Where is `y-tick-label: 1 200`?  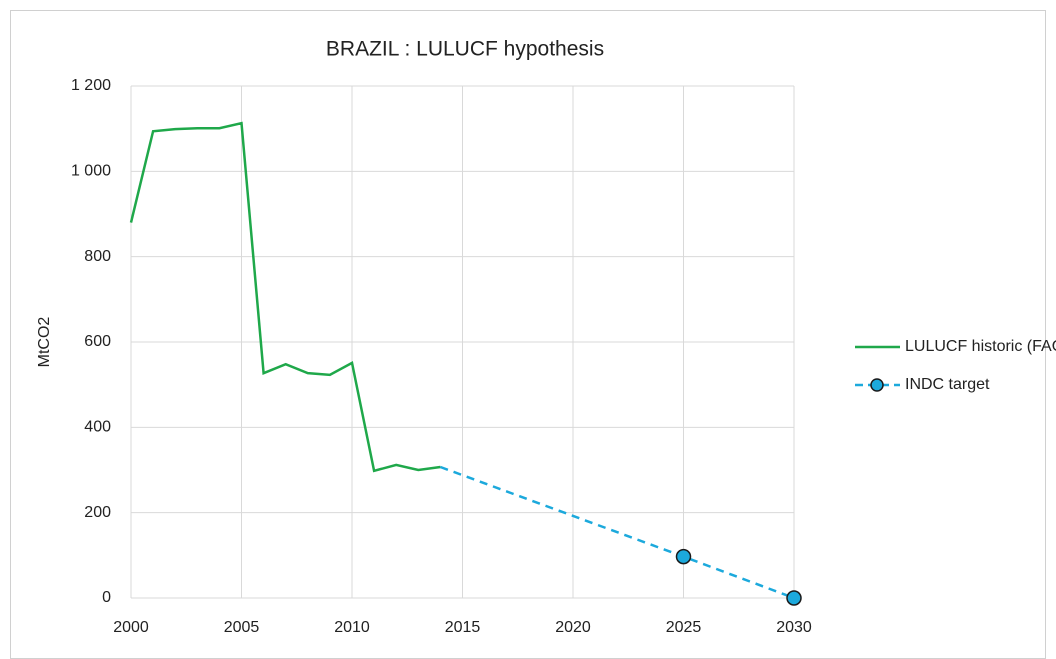 y-tick-label: 1 200 is located at coordinates (91, 85).